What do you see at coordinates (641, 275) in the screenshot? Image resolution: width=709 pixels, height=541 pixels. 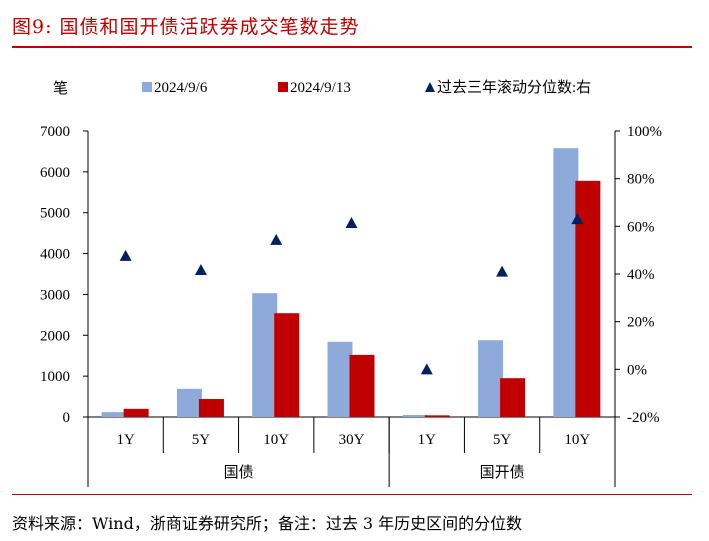 I see `y2-tick-label: 40%` at bounding box center [641, 275].